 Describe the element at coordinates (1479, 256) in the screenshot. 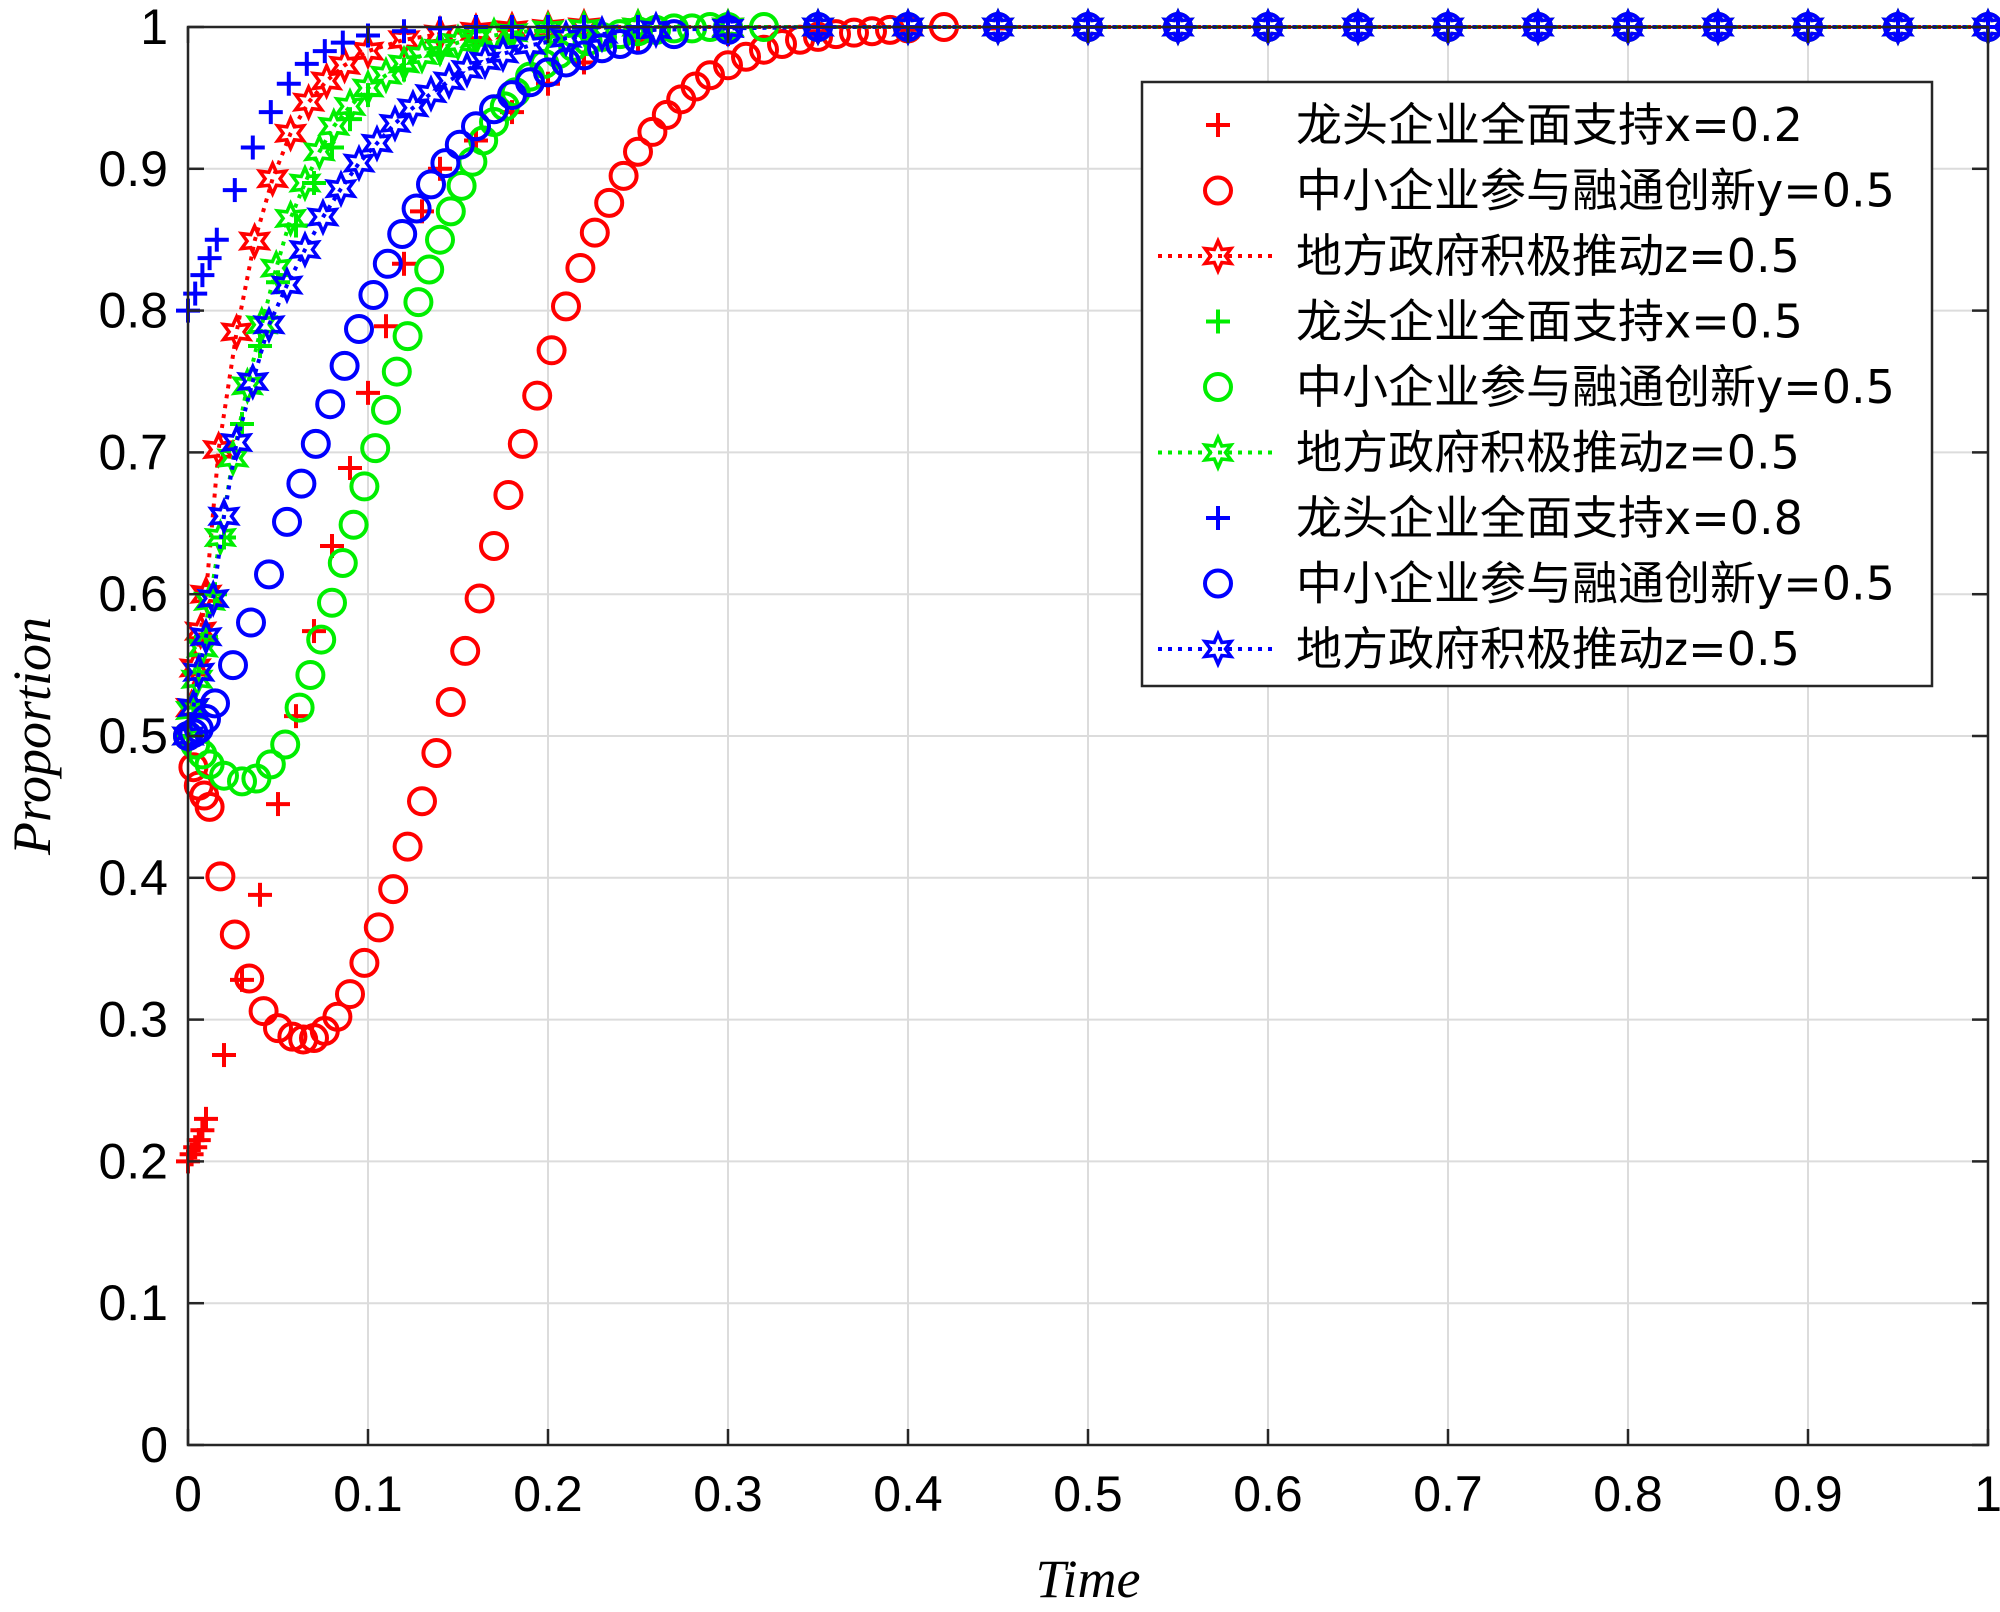

I see `legend-entry: 地方政府积极推动z=0.5` at that location.